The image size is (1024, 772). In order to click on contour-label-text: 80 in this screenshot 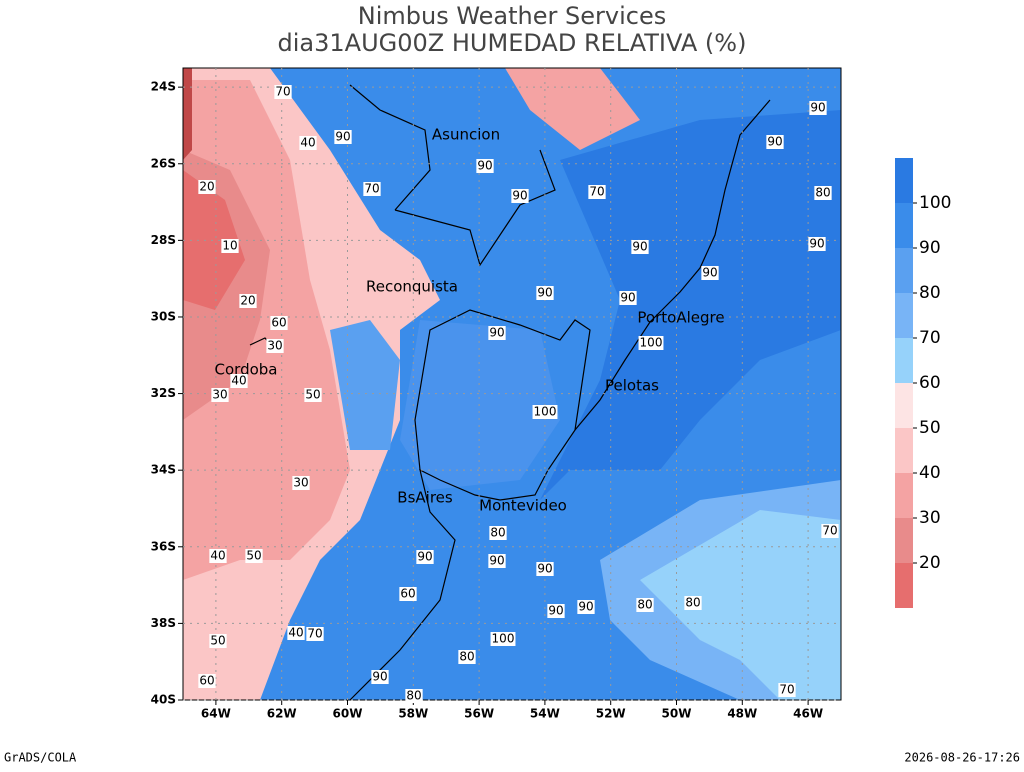, I will do `click(413, 696)`.